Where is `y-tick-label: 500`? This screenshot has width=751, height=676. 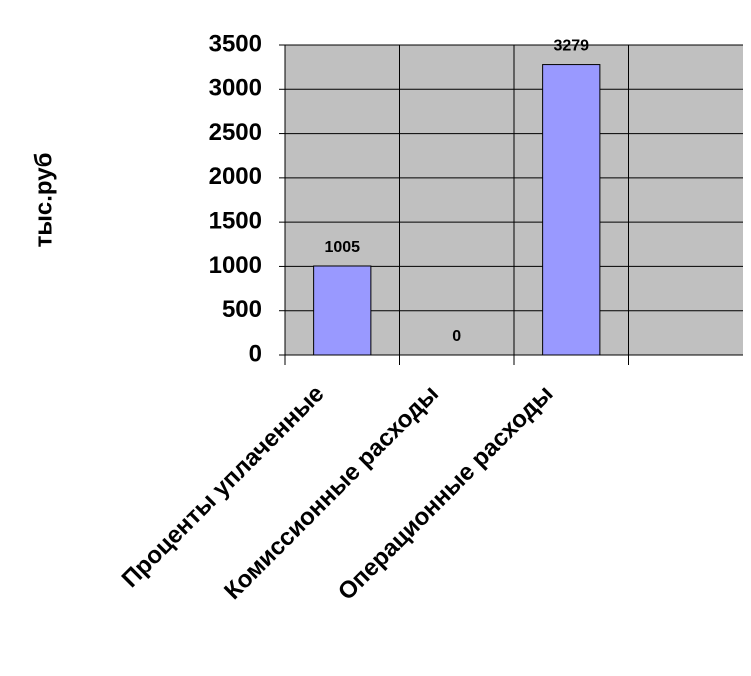 y-tick-label: 500 is located at coordinates (242, 309).